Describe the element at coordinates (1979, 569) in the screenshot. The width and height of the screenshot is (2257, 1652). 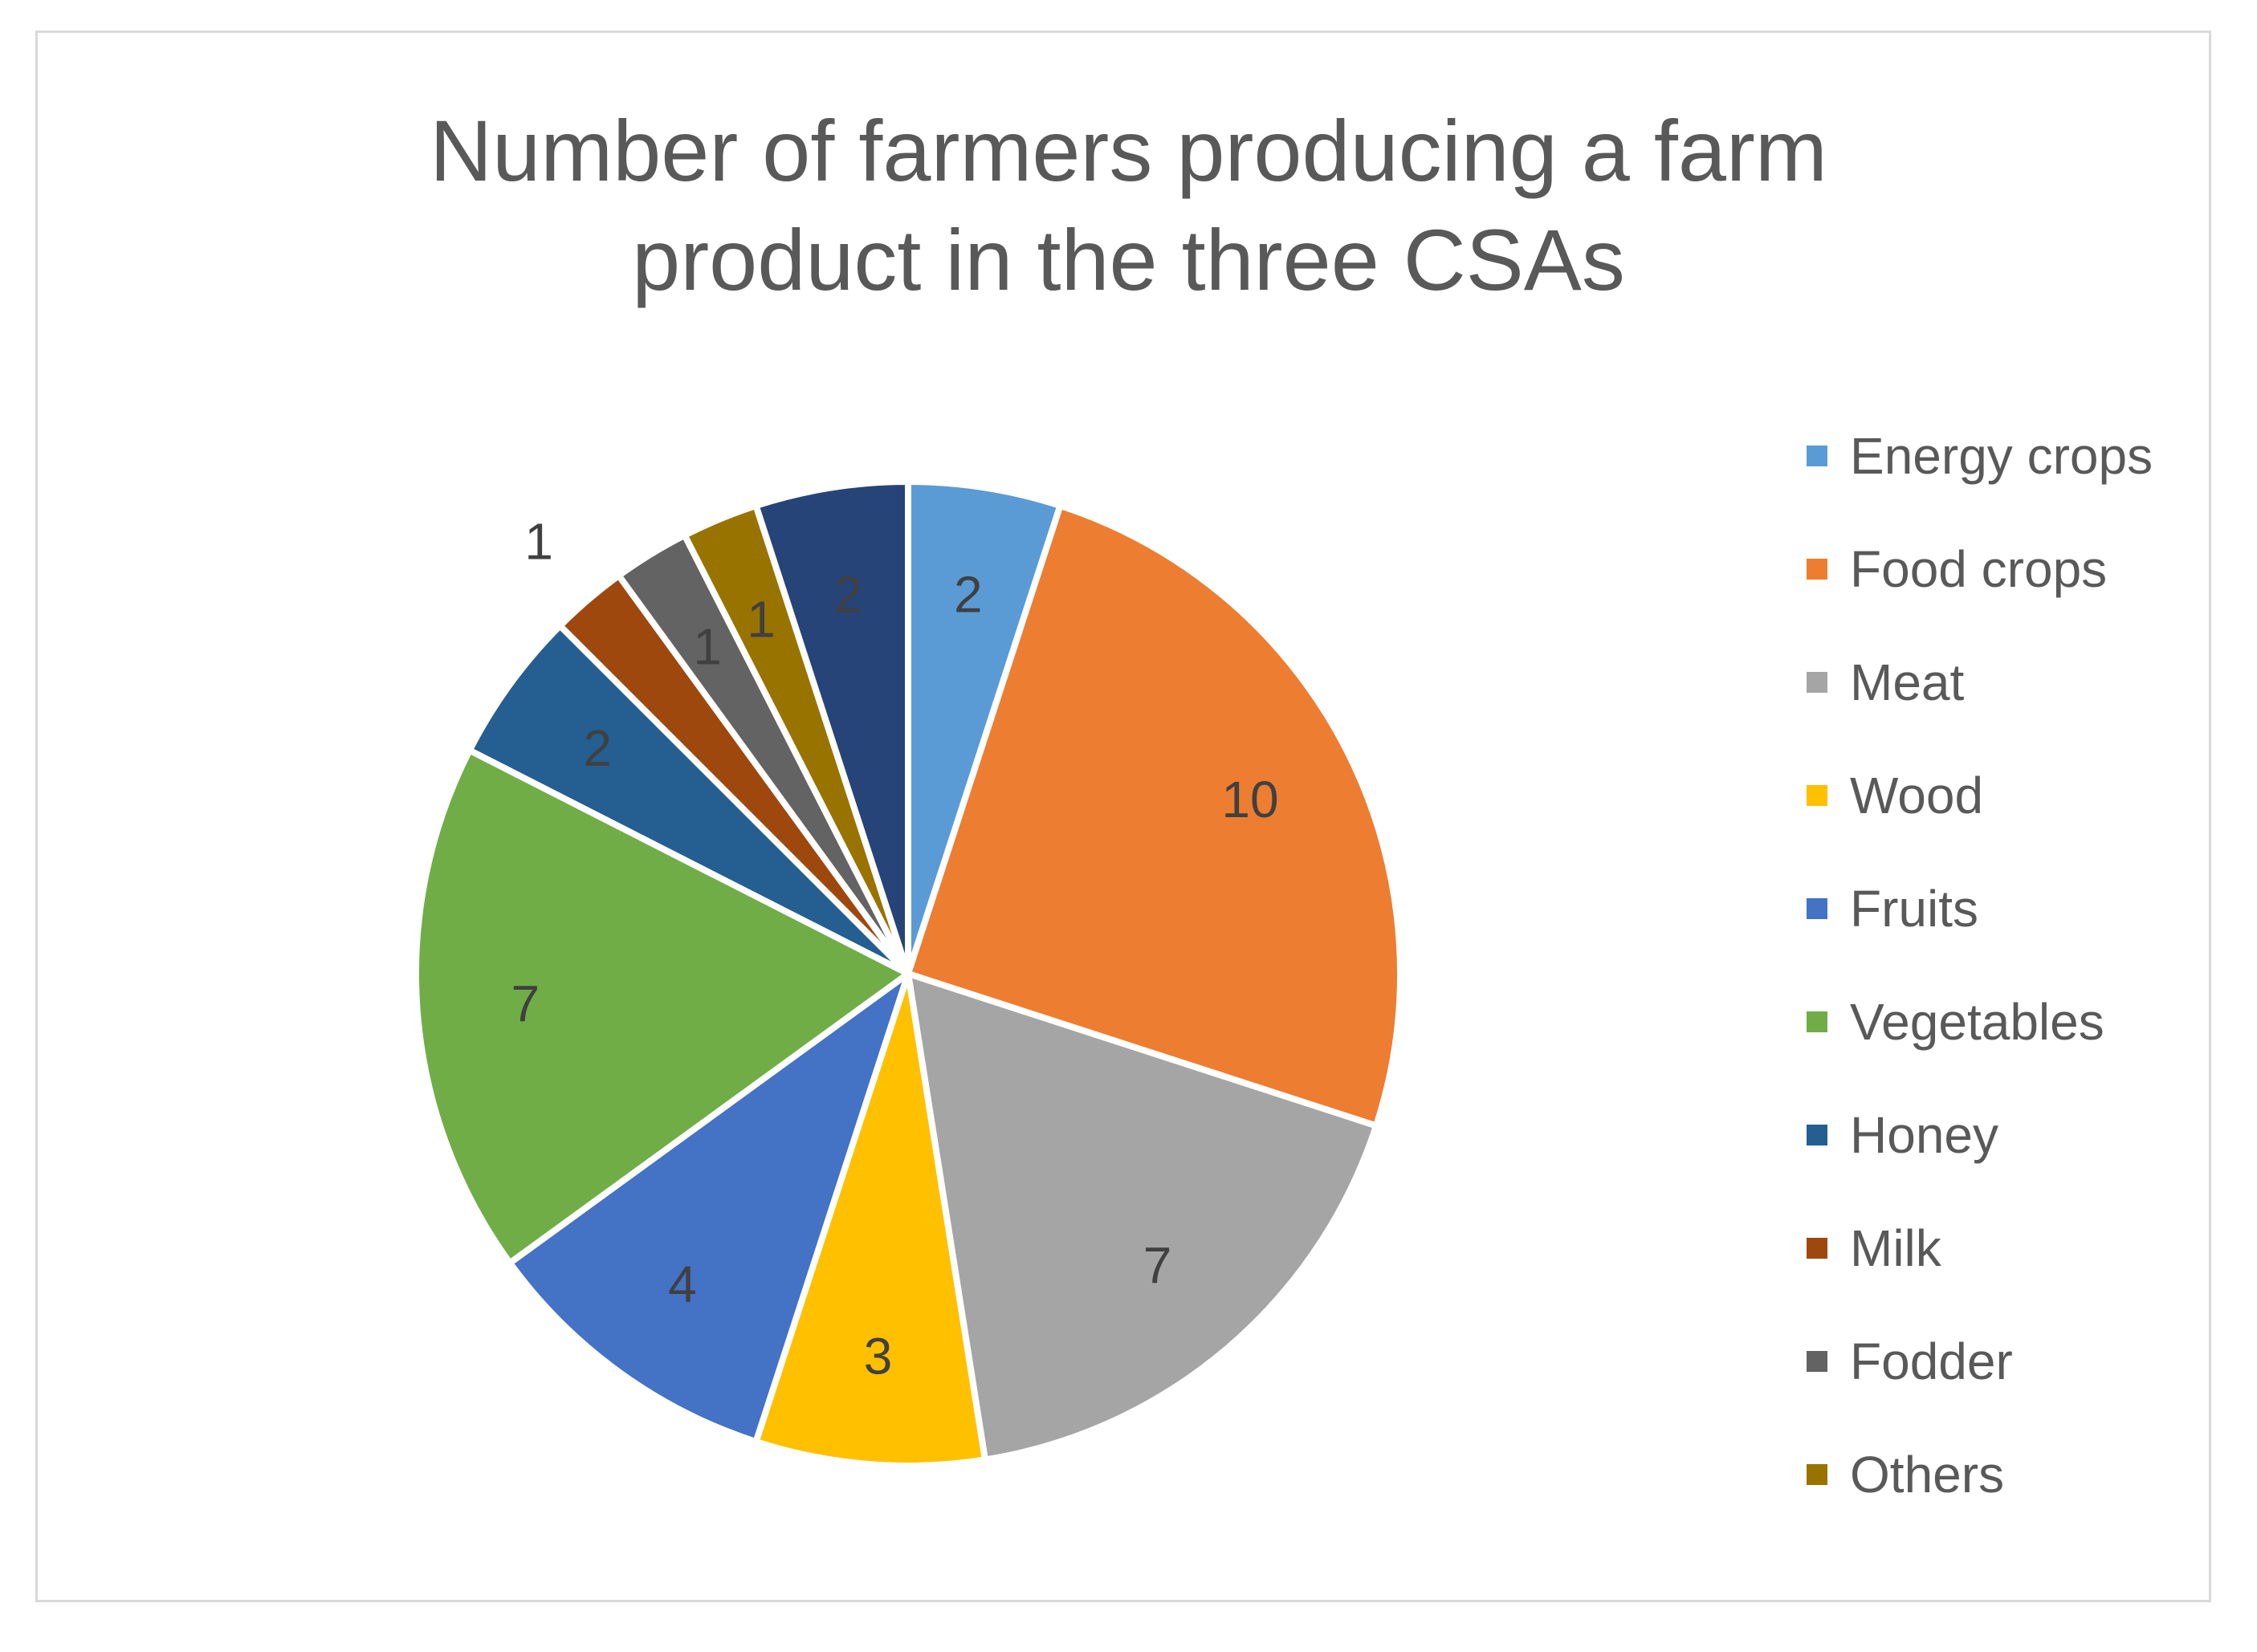
I see `legend-label: Food crops` at that location.